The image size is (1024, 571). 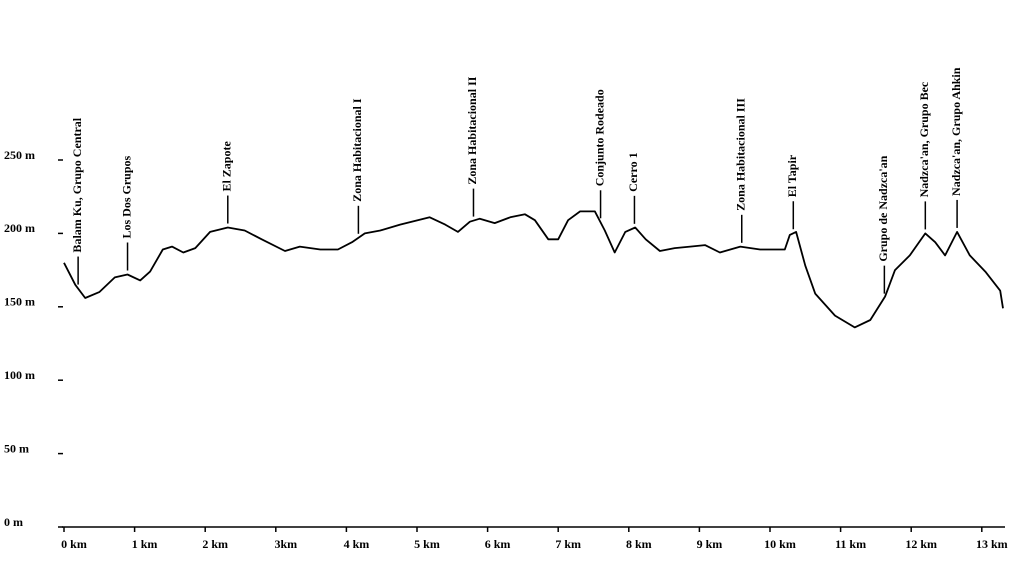 What do you see at coordinates (357, 150) in the screenshot?
I see `annotation-label: Zona Habitacional I` at bounding box center [357, 150].